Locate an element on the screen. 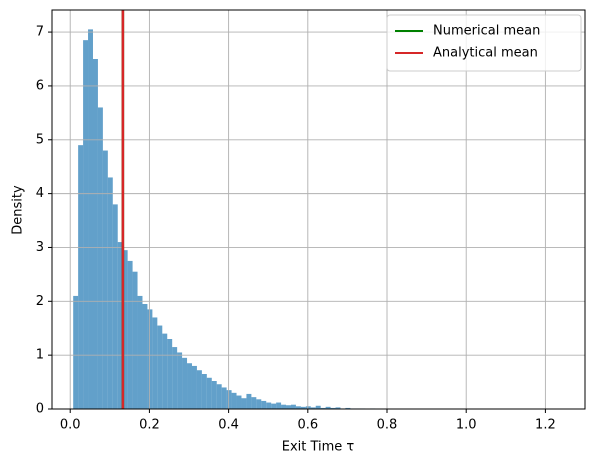 The width and height of the screenshot is (597, 471). x-tick-label: 1.2 is located at coordinates (545, 425).